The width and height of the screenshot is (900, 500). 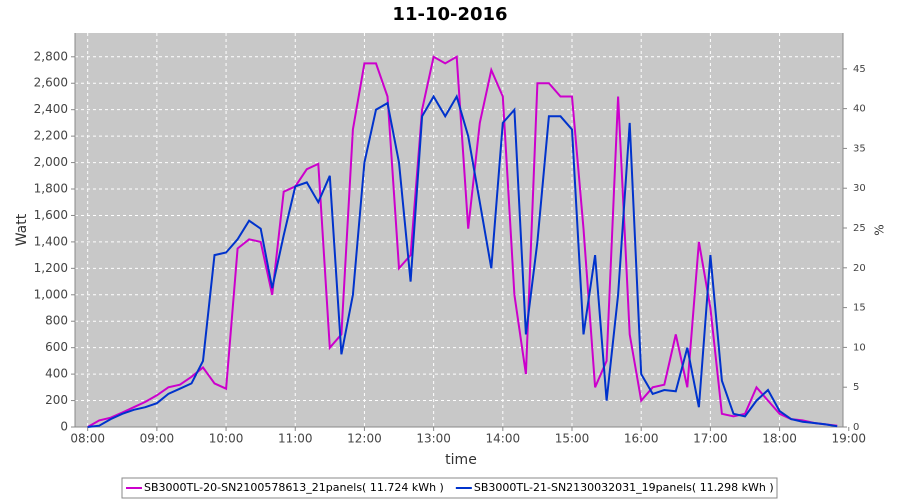 I want to click on x-tick-label: 13:00, so click(x=433, y=439).